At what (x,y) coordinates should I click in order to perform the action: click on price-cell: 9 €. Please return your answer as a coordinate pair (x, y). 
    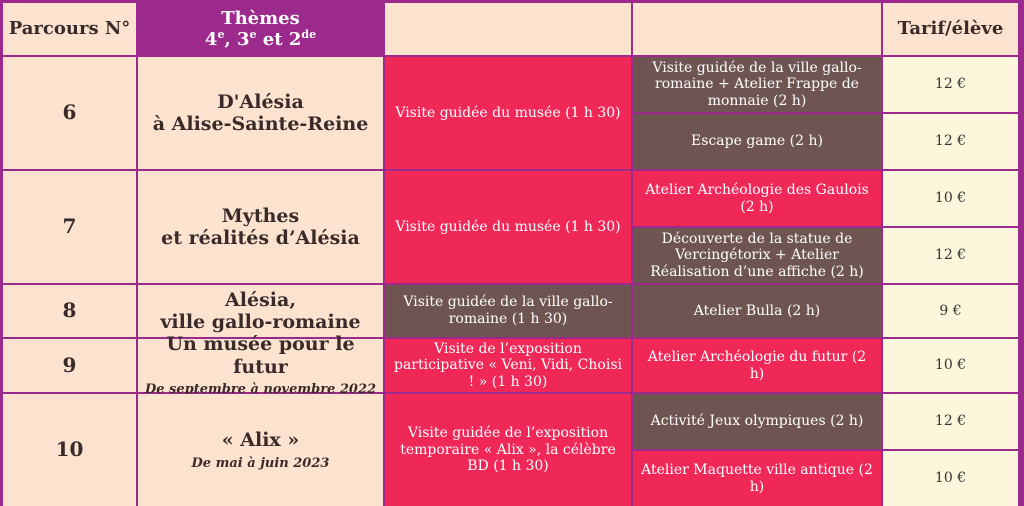
    Looking at the image, I should click on (950, 311).